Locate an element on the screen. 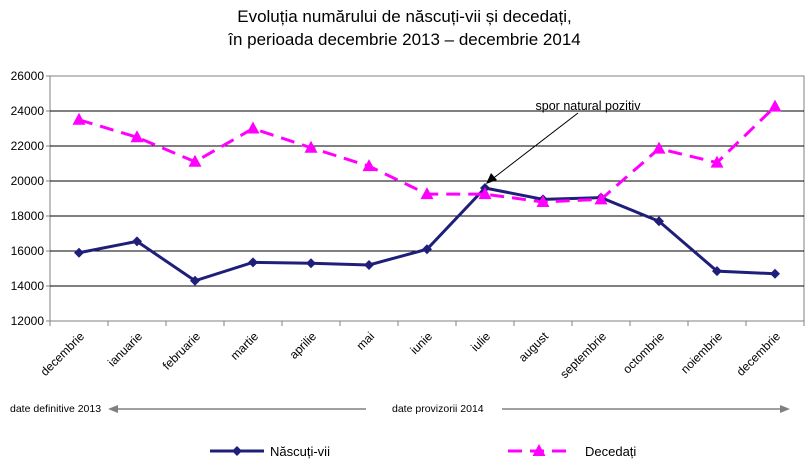  y-tick-label: 14000 is located at coordinates (28, 286).